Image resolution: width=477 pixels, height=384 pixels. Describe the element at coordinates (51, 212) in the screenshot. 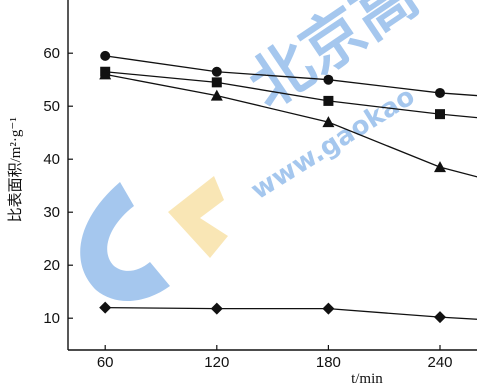

I see `y-tick-label: 30` at that location.